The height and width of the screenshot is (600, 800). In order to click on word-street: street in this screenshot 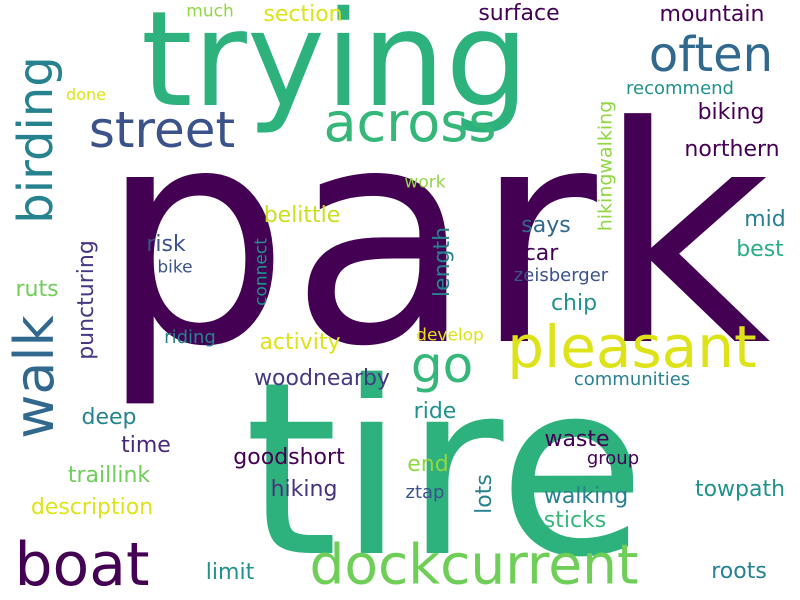, I will do `click(162, 130)`.